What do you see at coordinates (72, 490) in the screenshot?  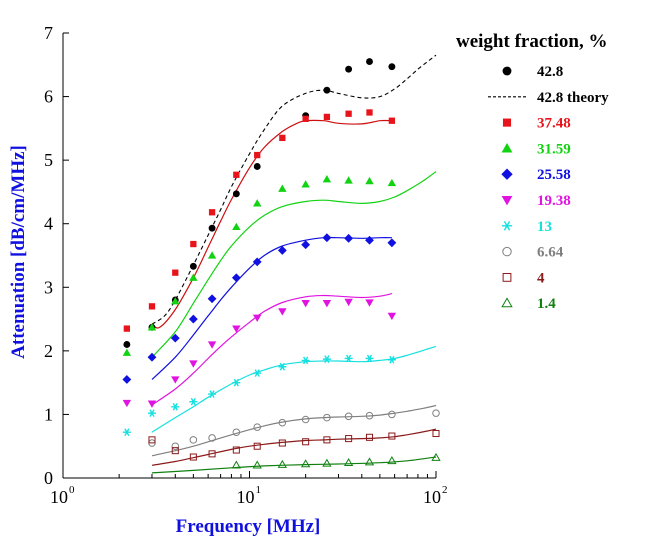 I see `x-tick-exponent: 0` at bounding box center [72, 490].